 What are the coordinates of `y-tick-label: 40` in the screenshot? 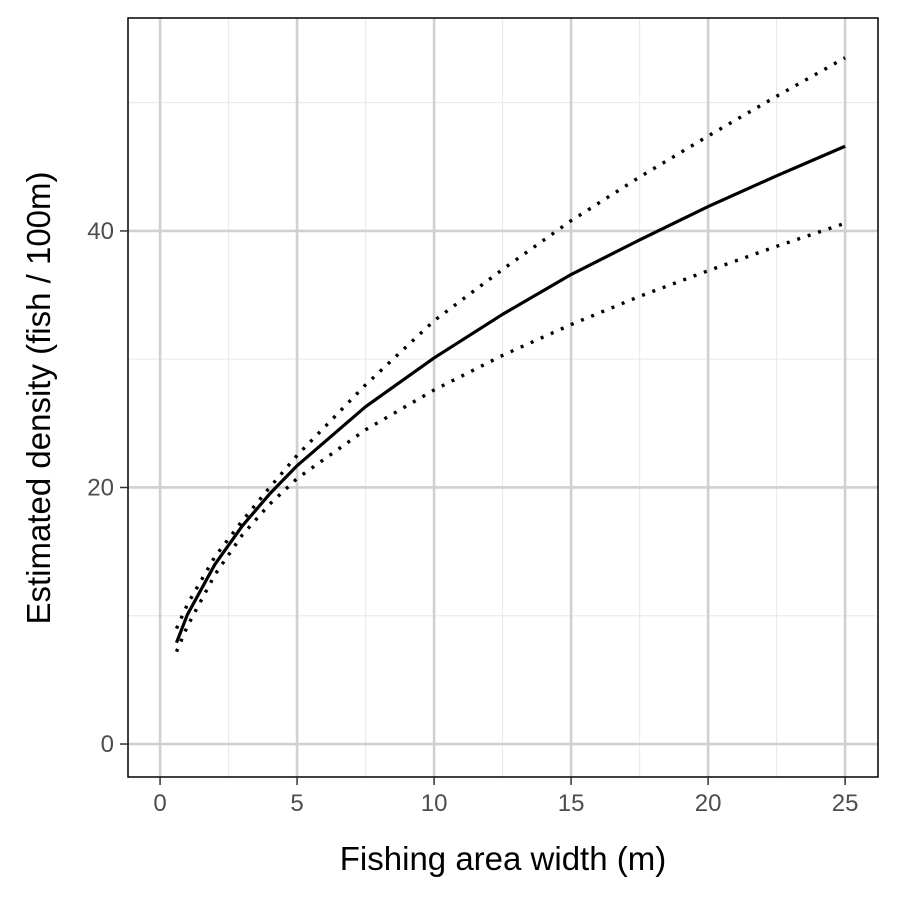 It's located at (100, 231).